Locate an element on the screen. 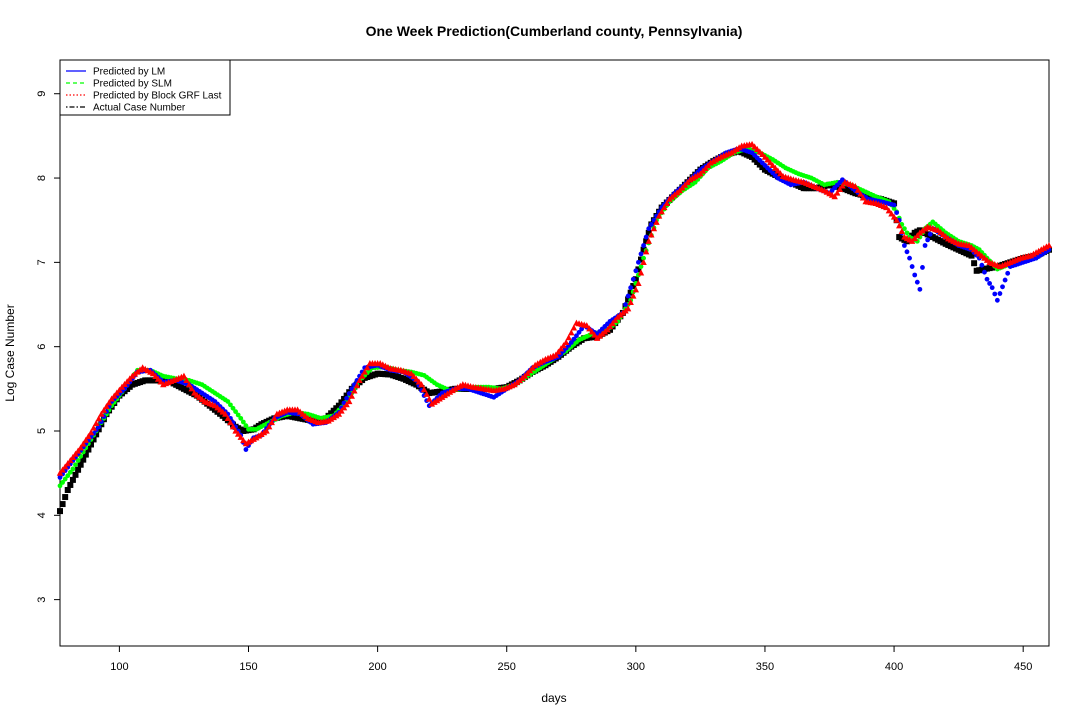 The height and width of the screenshot is (720, 1080). x-axis: 100 150 200 250 300 350 400 450 is located at coordinates (571, 659).